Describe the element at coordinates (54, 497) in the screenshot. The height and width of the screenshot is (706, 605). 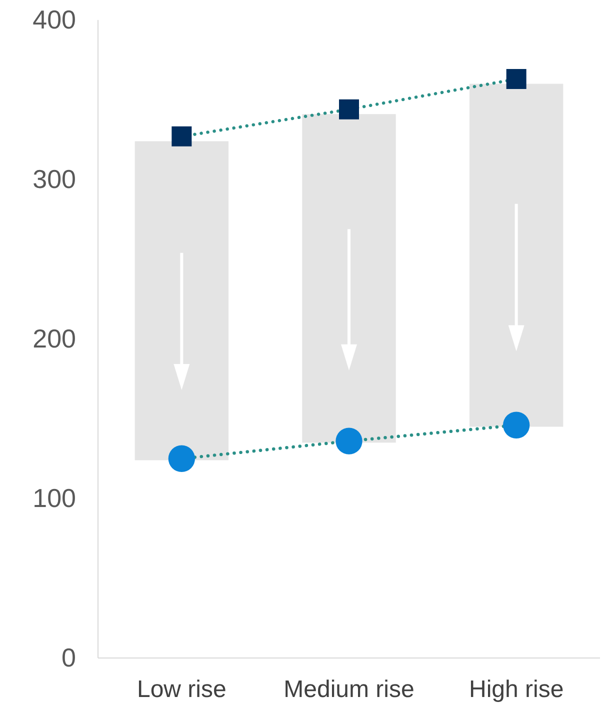
I see `y-tick-label: 100` at that location.